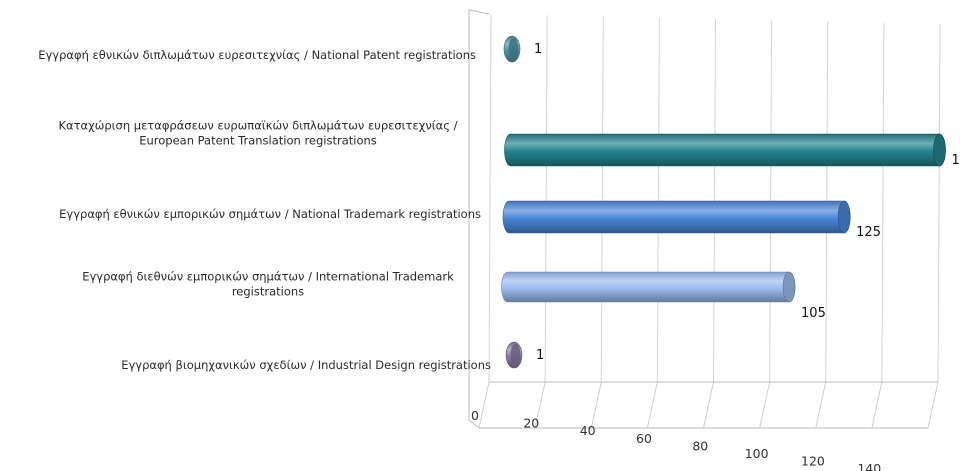 This screenshot has width=960, height=471. What do you see at coordinates (531, 423) in the screenshot?
I see `x-tick-label: 20` at bounding box center [531, 423].